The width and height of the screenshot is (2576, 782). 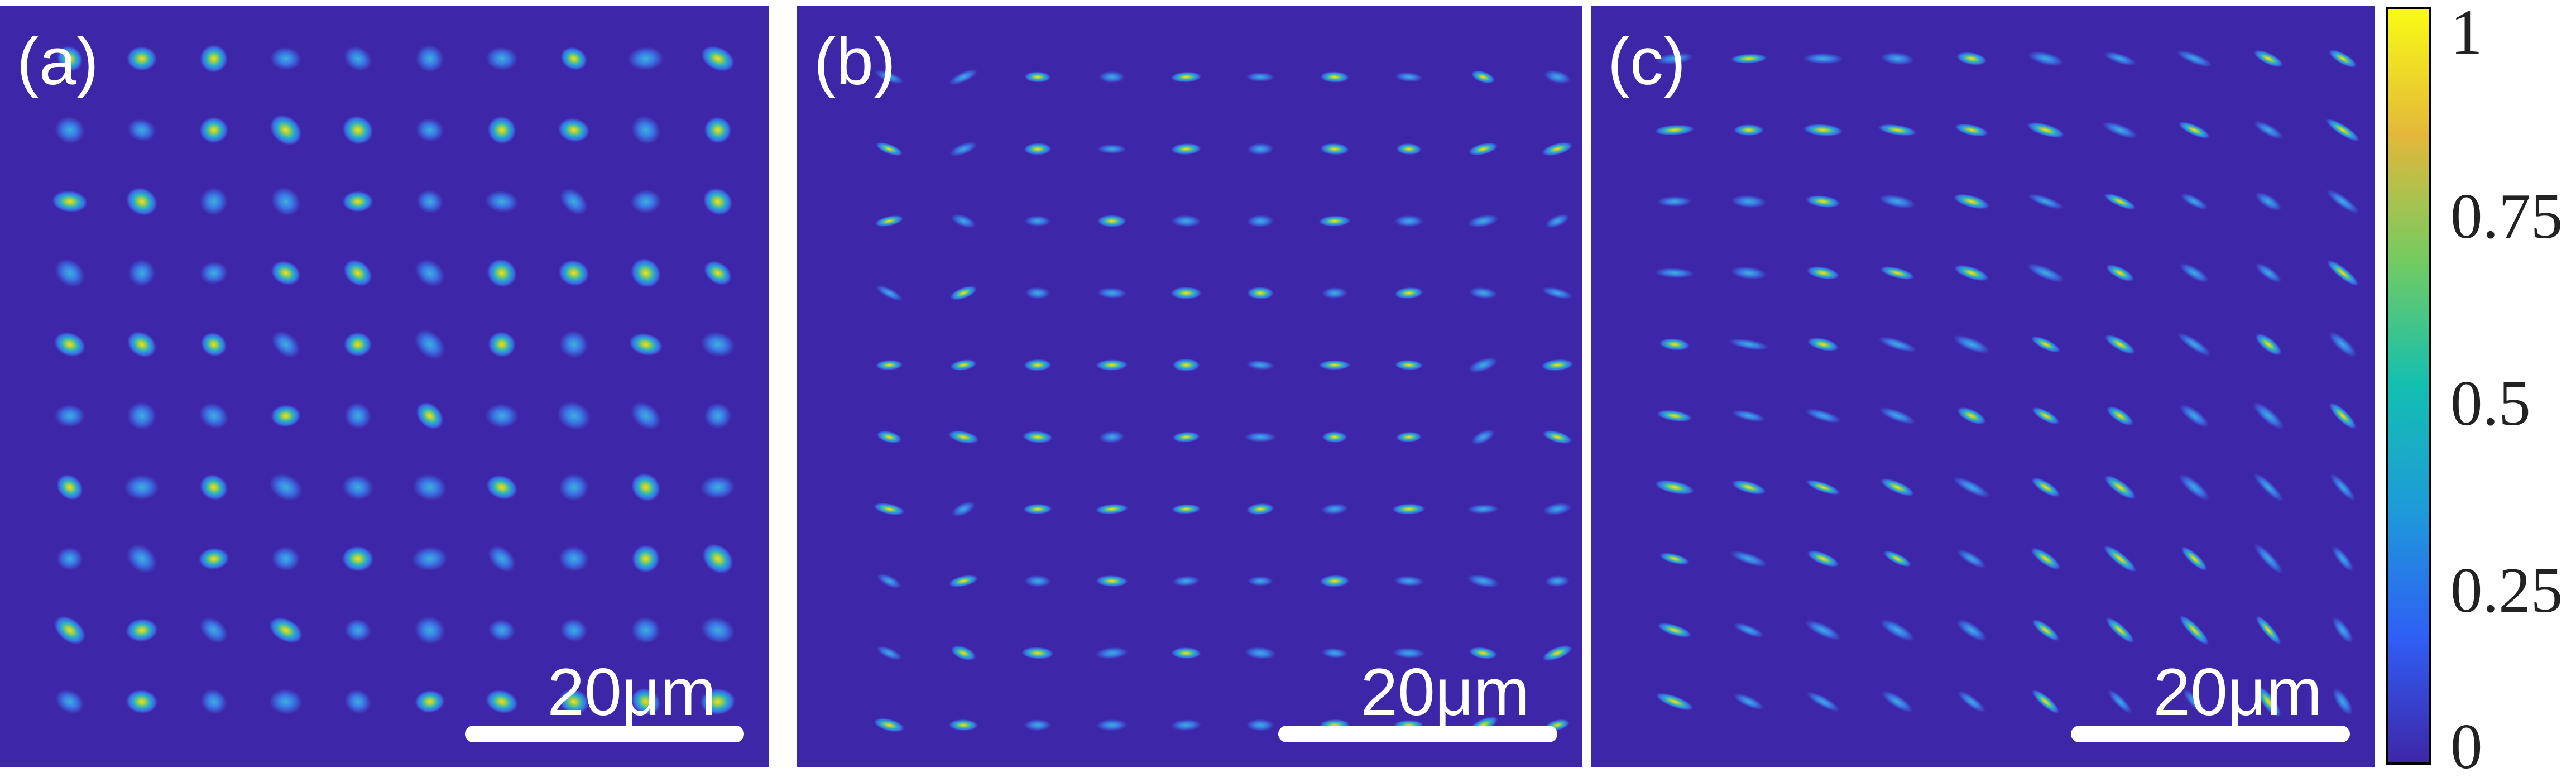 What do you see at coordinates (2506, 216) in the screenshot?
I see `colorbar-tick-0-75: 0.75` at bounding box center [2506, 216].